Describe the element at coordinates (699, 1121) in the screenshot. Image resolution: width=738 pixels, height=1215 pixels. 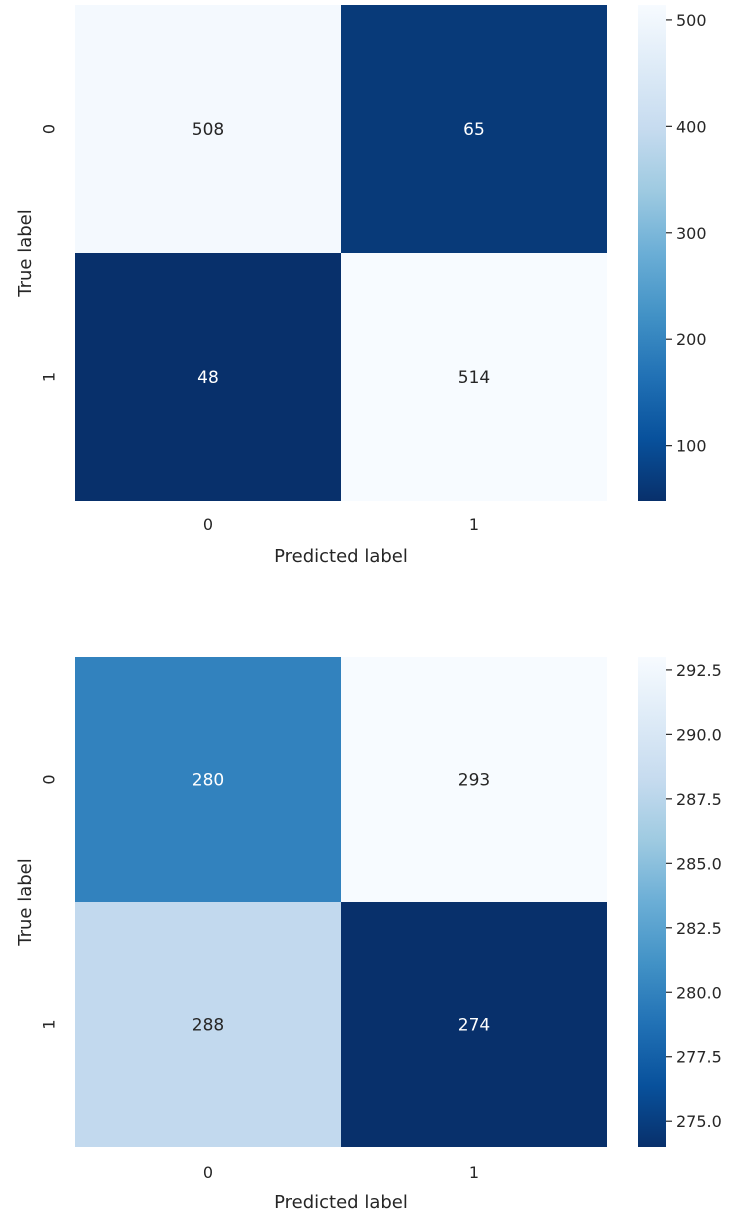
I see `colorbar-tick-label: 275.0` at that location.